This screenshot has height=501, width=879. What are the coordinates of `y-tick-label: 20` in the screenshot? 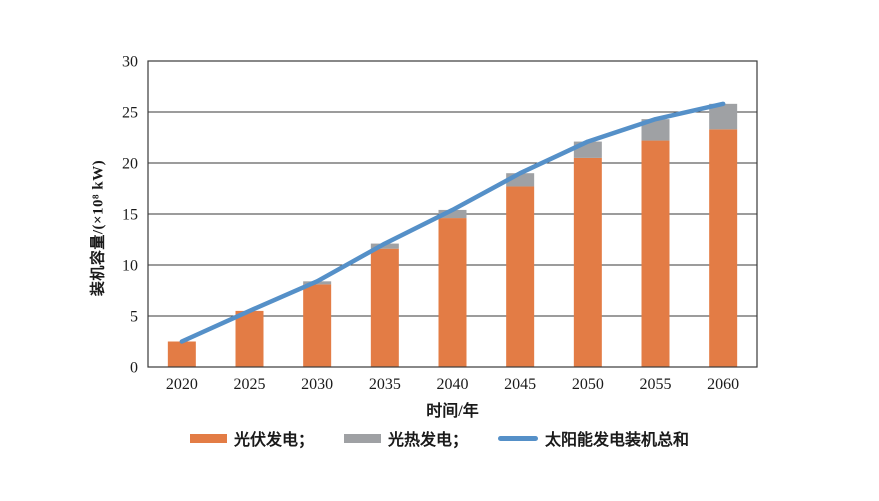 It's located at (130, 164).